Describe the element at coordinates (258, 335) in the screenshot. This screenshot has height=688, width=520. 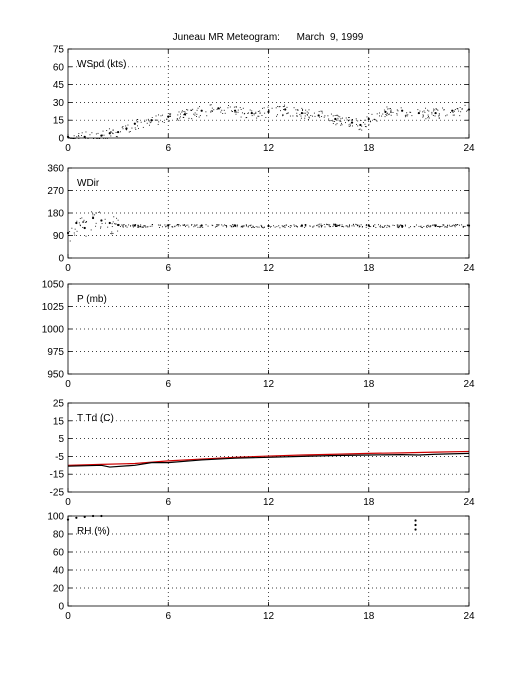
I see `chart-panel-3: 950 975 1000 1025 1050 0 6 12 18 24 P (mb)` at that location.